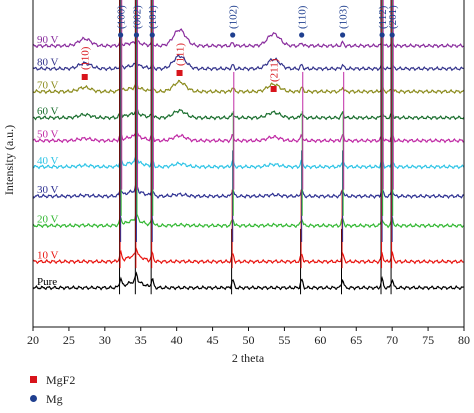  I want to click on mg-peak-label: (103), so click(344, 17).